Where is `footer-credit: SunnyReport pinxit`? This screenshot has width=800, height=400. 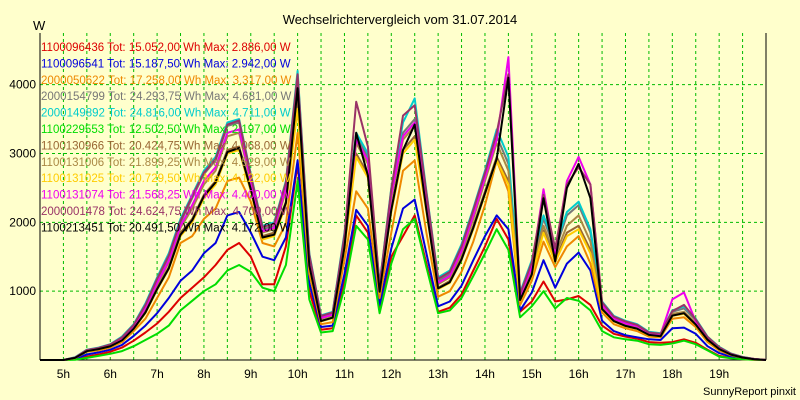
footer-credit: SunnyReport pinxit is located at coordinates (749, 392).